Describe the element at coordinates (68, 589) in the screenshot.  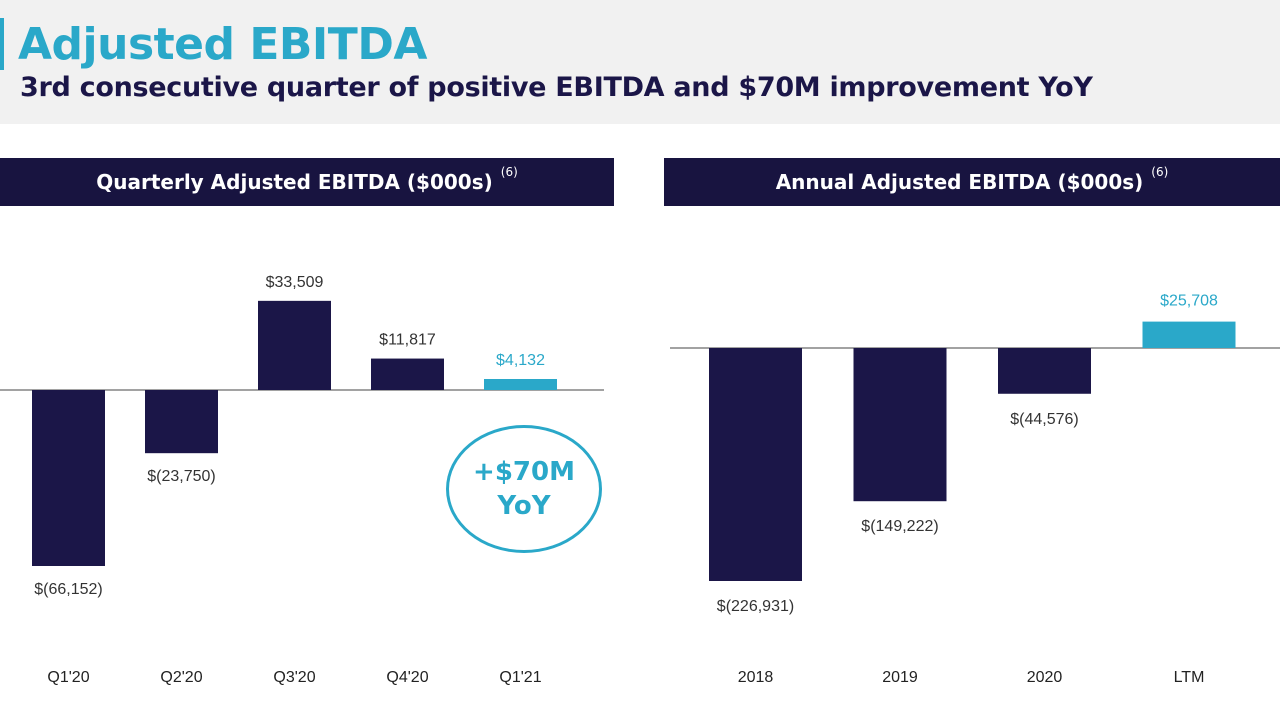
I see `quarterly-data-label-0: $(66,152)` at that location.